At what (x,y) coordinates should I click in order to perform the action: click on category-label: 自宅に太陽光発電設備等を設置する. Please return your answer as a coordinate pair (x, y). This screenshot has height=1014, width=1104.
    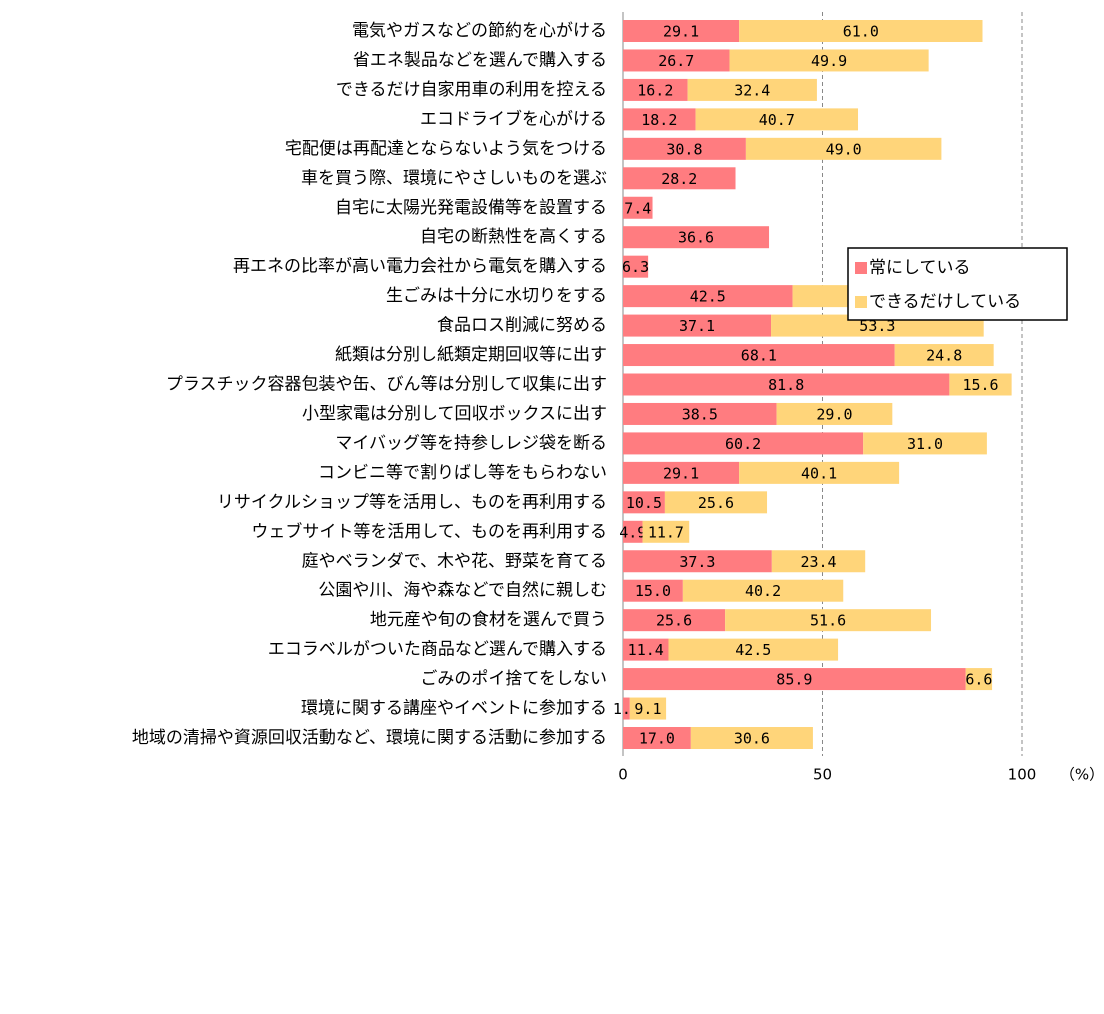
    Looking at the image, I should click on (471, 208).